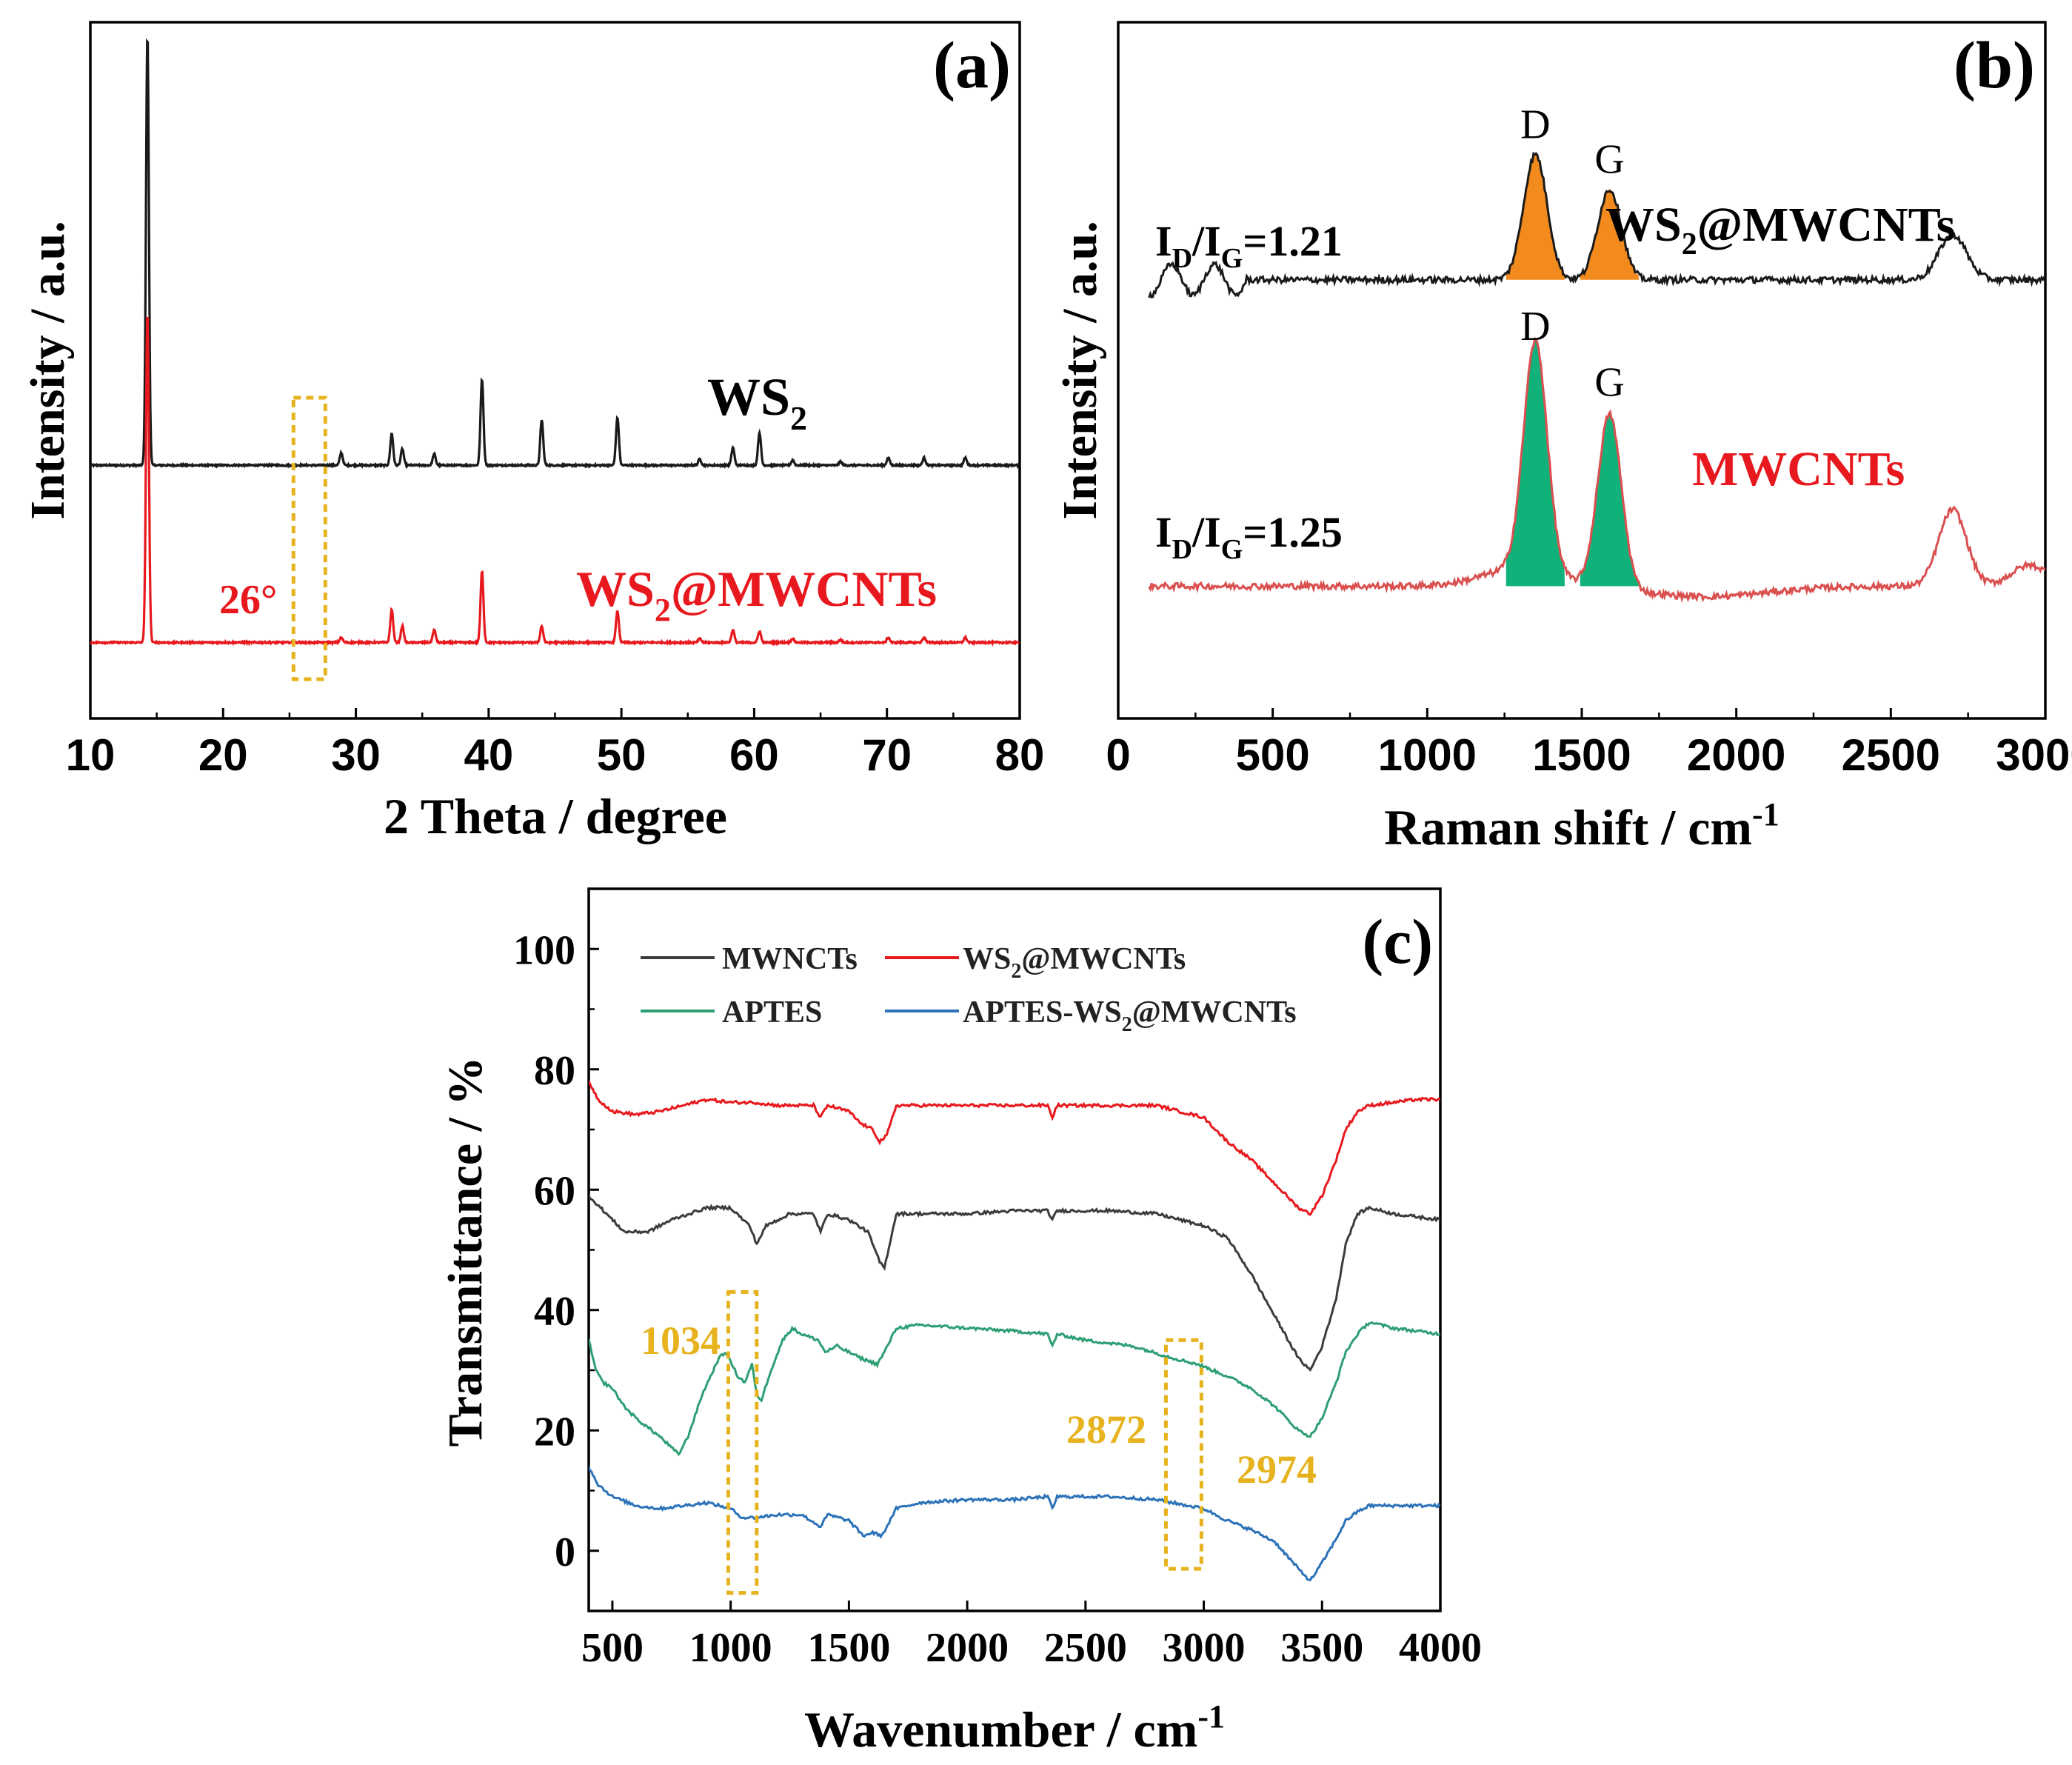 This screenshot has height=1765, width=2072. Describe the element at coordinates (969, 989) in the screenshot. I see `ftir-legend: MWNCTs WS2@MWCNTs APTES APTES-WS2@MWCNTs` at that location.